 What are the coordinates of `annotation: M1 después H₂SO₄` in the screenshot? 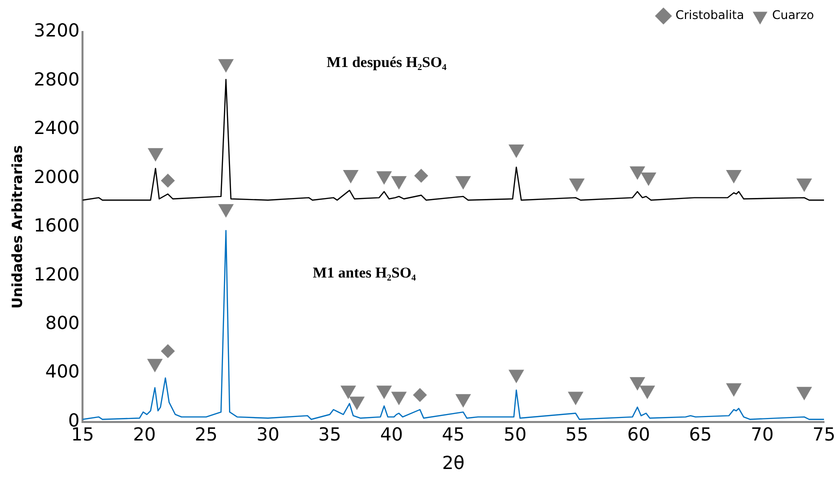 It's located at (386, 63).